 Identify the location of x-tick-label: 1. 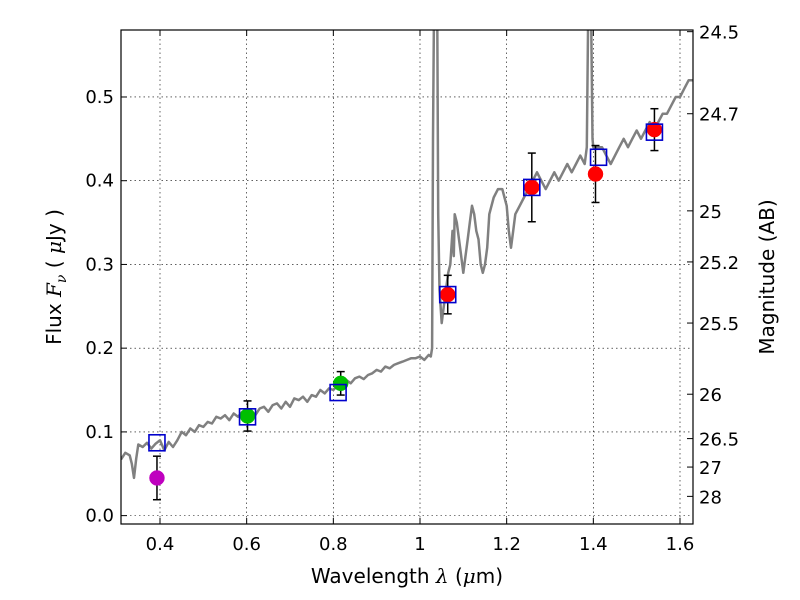
(419, 544).